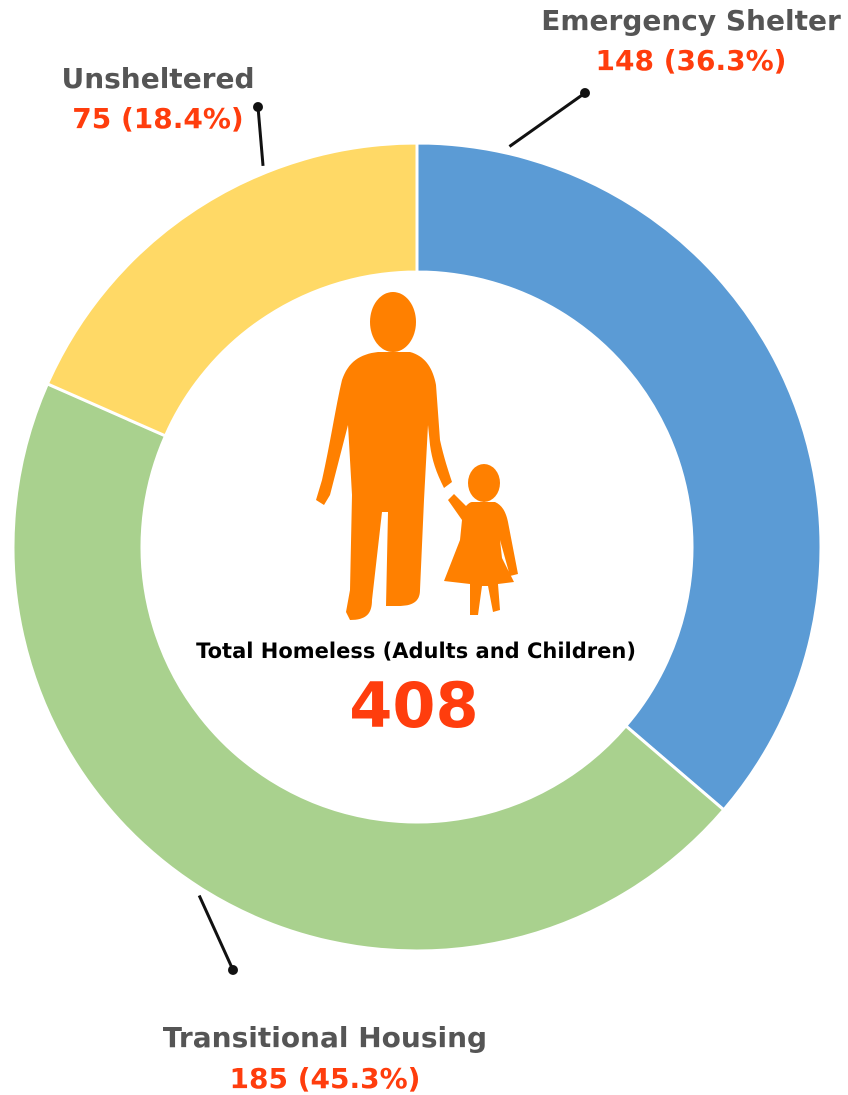  Describe the element at coordinates (416, 651) in the screenshot. I see `center-title: Total Homeless (Adults and Children)` at that location.